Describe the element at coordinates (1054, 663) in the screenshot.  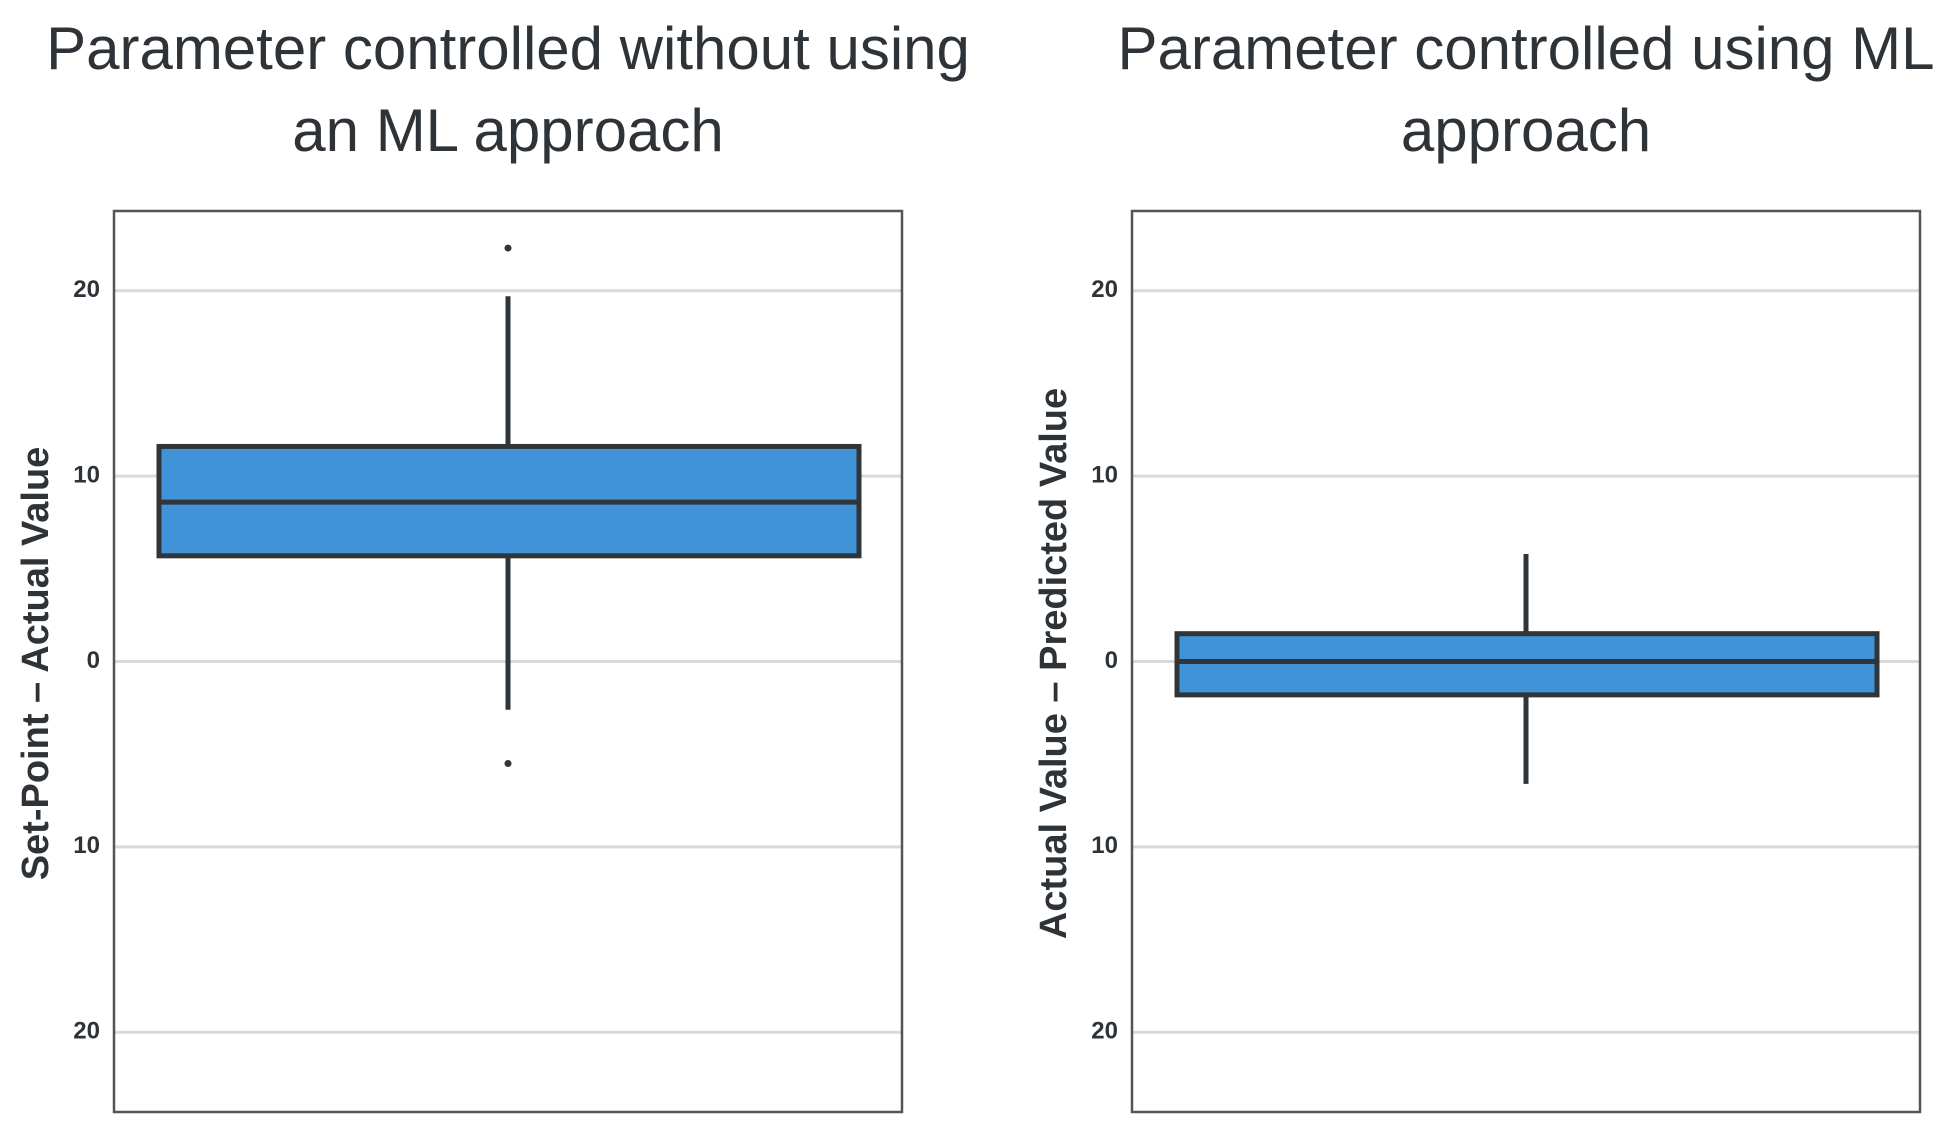
I see `y-axis-label: Actual Value – Predicted Value` at that location.